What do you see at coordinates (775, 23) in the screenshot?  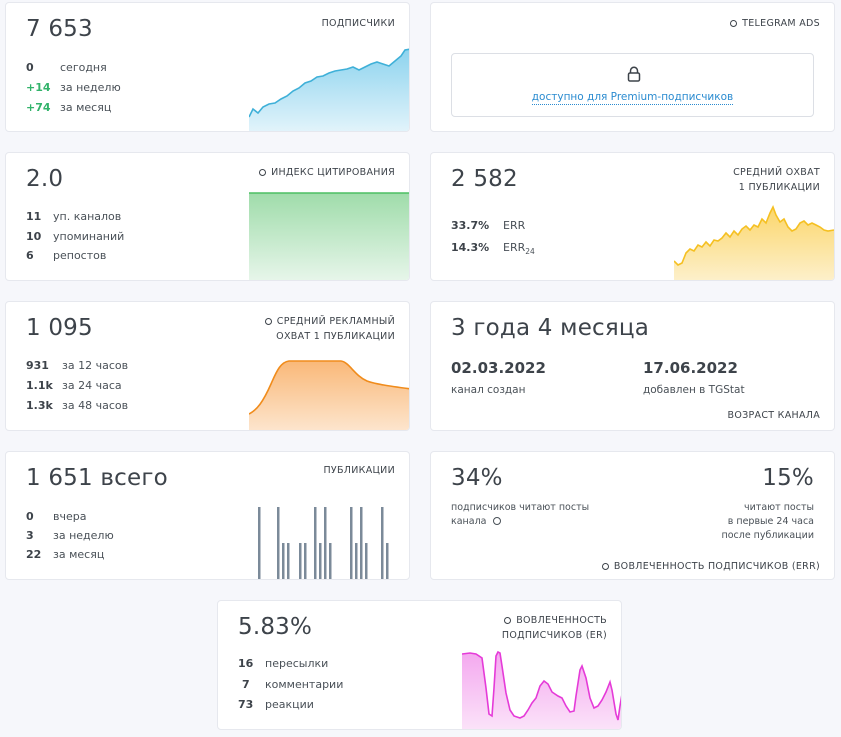 I see `telegram-ads-label: TELEGRAM ADS` at bounding box center [775, 23].